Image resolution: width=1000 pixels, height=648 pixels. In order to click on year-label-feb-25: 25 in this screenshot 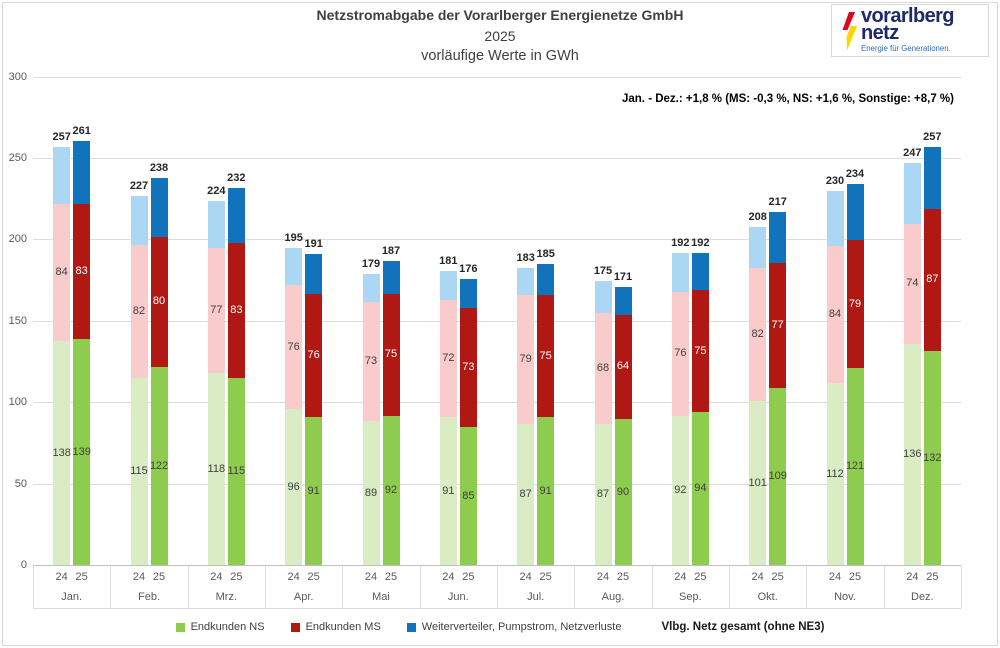, I will do `click(159, 576)`.